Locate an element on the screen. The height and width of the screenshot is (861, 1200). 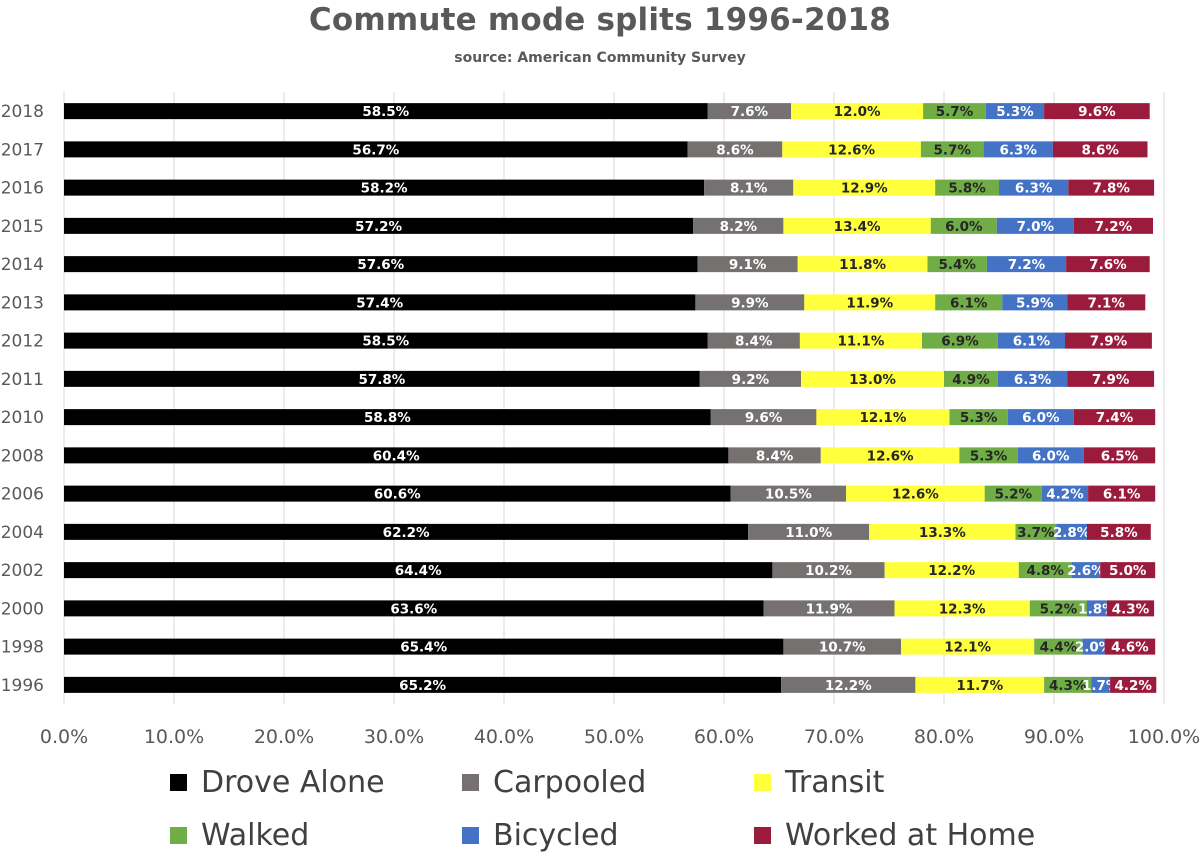
x-tick-label: 40.0% is located at coordinates (504, 737).